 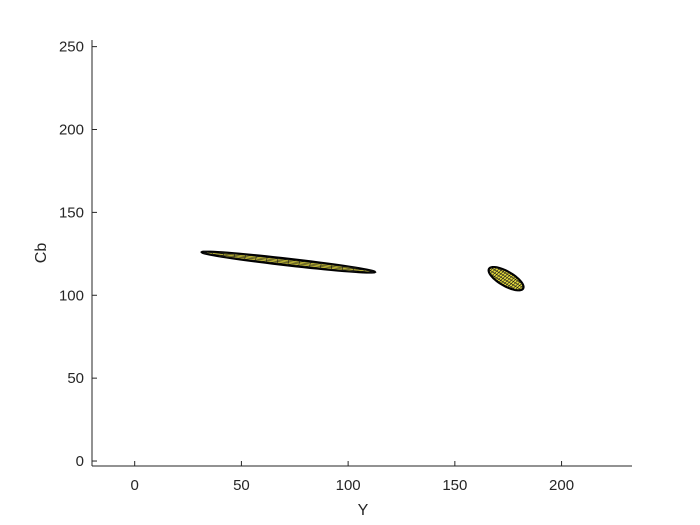 I want to click on x-tick-label: 100, so click(x=348, y=485).